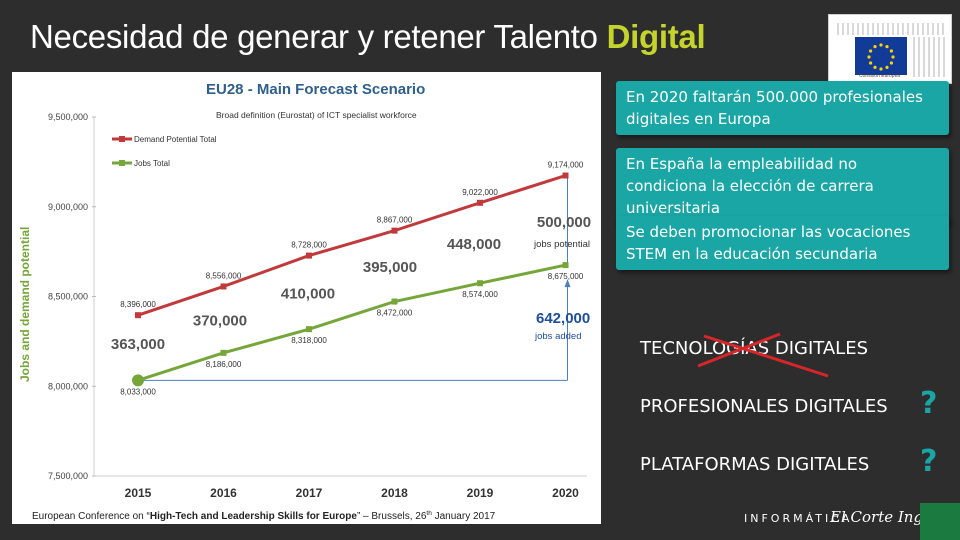 This screenshot has height=540, width=960. Describe the element at coordinates (480, 493) in the screenshot. I see `x-tick-label: 2019` at that location.